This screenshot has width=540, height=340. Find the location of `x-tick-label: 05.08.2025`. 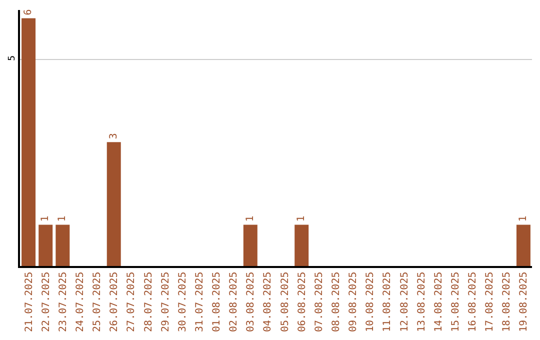

x-tick-label: 05.08.2025 is located at coordinates (285, 302).